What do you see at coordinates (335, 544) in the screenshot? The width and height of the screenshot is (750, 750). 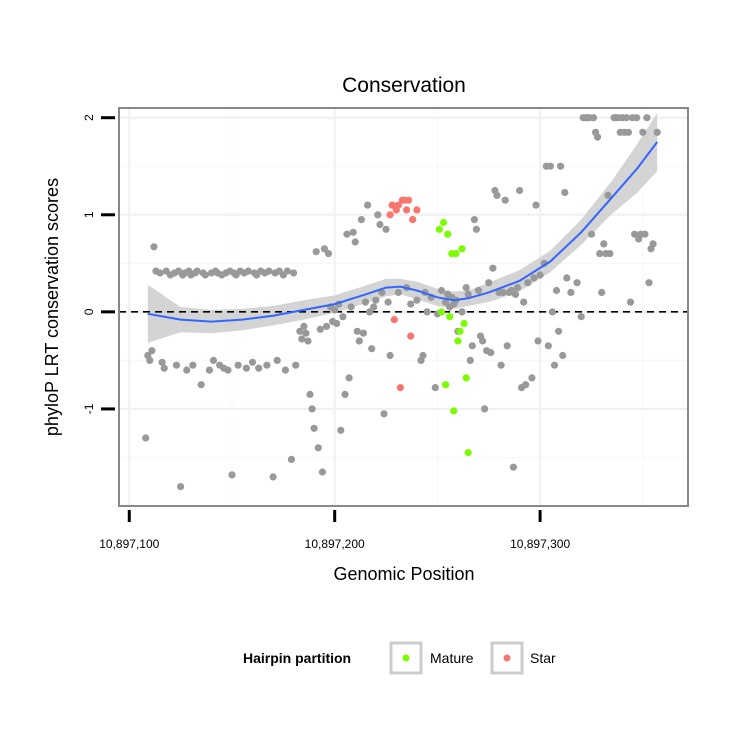 I see `x-tick-label: 10,897,200` at bounding box center [335, 544].